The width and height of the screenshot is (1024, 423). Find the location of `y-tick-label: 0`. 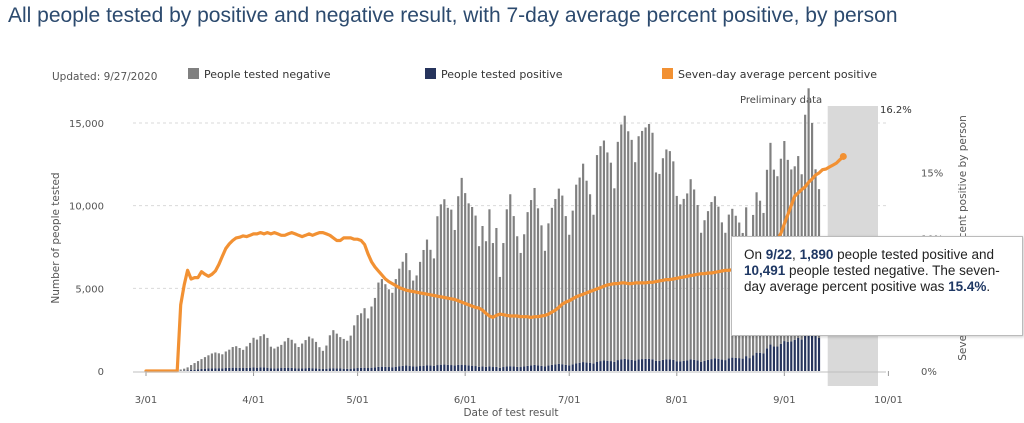

y-tick-label: 0 is located at coordinates (101, 372).